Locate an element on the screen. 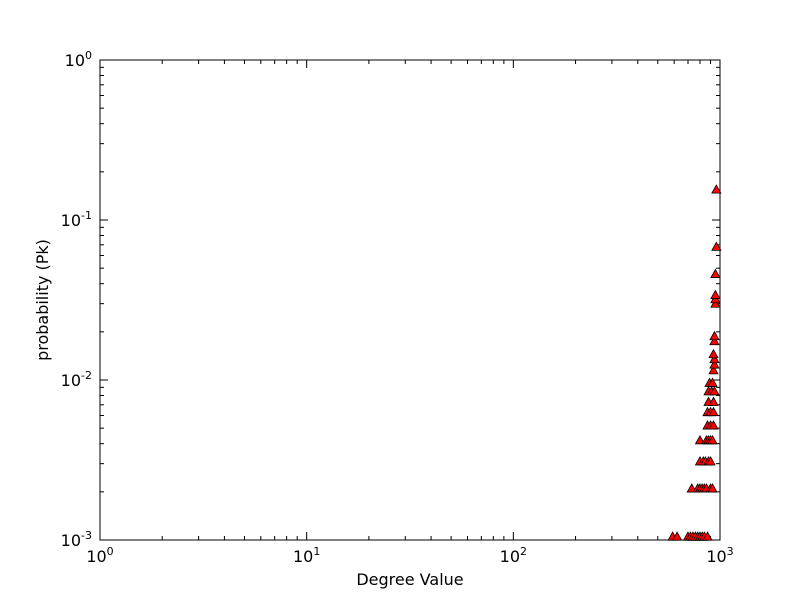 Image resolution: width=800 pixels, height=600 pixels. x-tick-label: 10² is located at coordinates (513, 555).